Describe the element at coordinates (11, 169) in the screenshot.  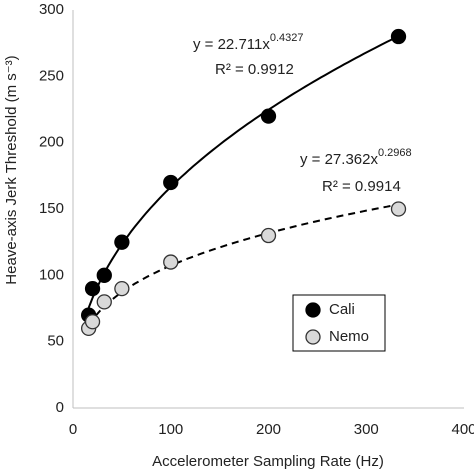
I see `y-axis-title: Heave-axis Jerk Threshold (m s⁻³)` at that location.